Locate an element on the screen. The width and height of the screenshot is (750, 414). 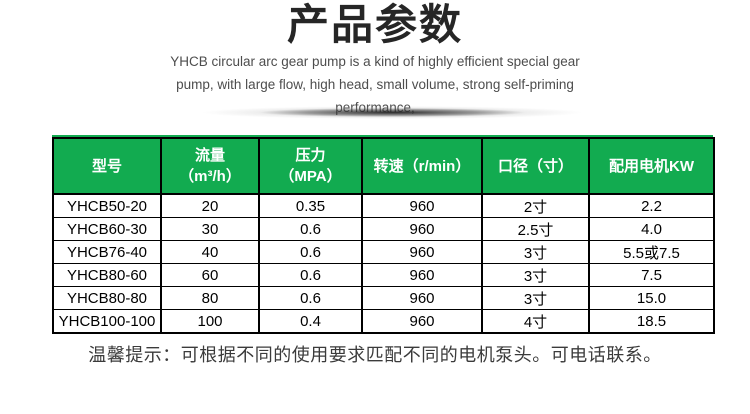
cell-diameter: 2.5寸 is located at coordinates (535, 229).